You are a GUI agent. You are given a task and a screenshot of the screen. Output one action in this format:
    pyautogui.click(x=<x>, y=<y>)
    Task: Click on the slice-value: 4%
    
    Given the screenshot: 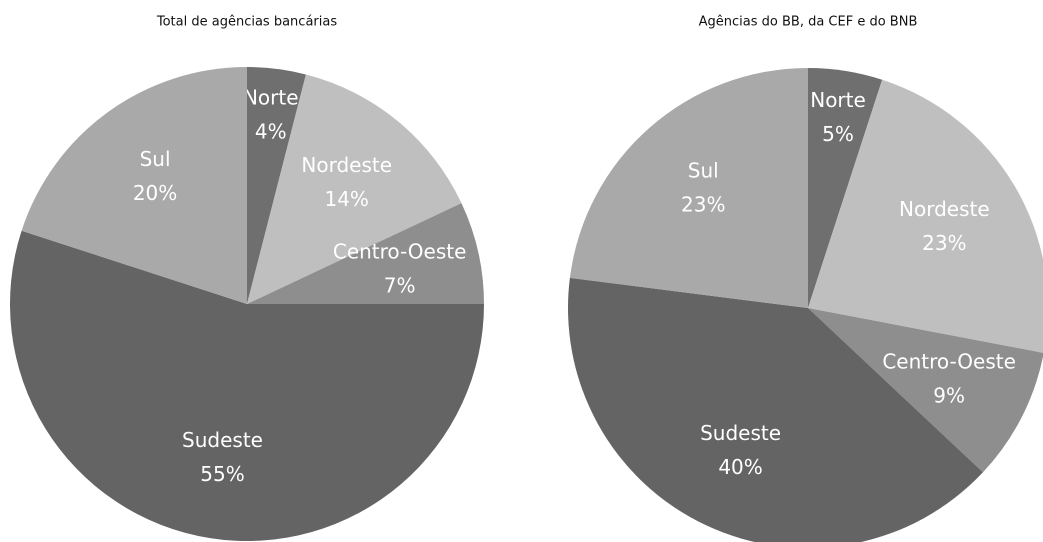 What is the action you would take?
    pyautogui.click(x=271, y=131)
    